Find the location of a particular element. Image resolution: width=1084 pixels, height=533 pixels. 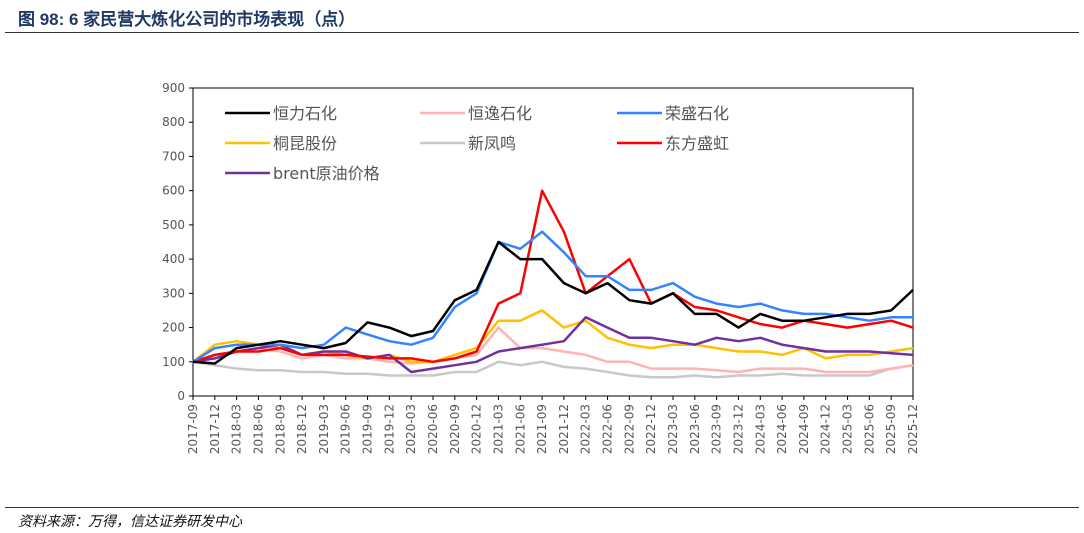

x-tick-label: 2021-06 is located at coordinates (520, 429).